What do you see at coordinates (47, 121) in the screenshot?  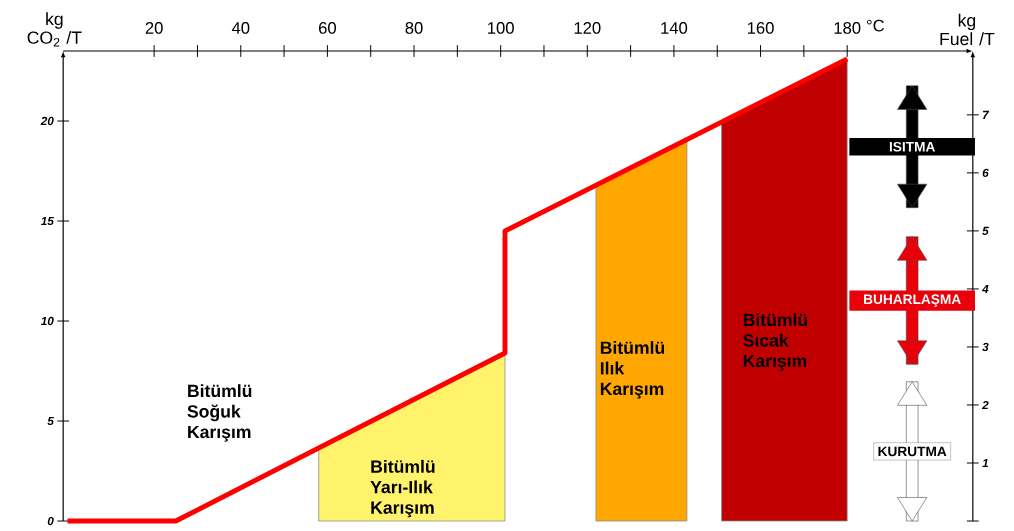 I see `y-tick-label: 20` at bounding box center [47, 121].